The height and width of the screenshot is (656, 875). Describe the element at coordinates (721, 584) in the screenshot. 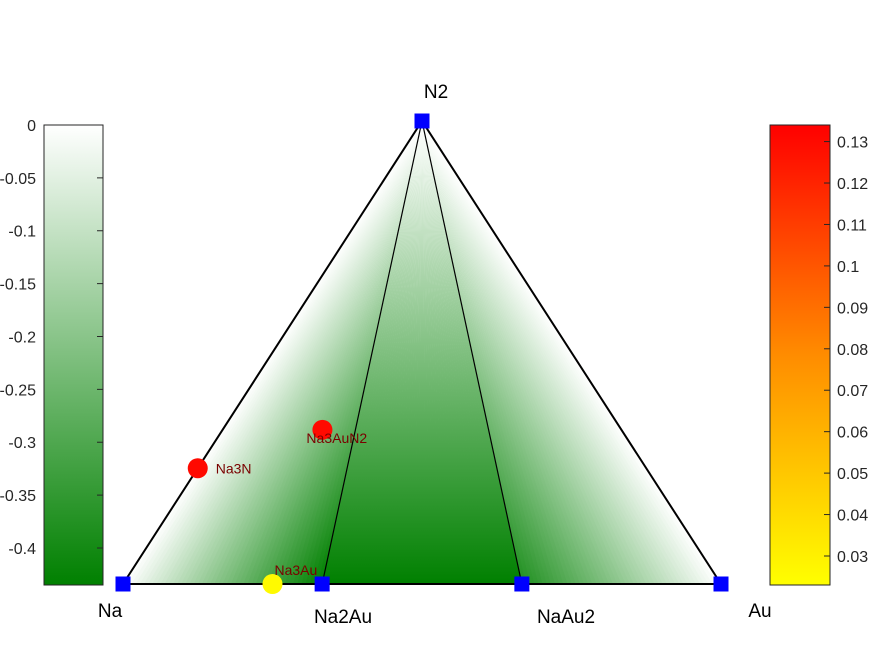

I see `stable-phase-marker-au` at that location.